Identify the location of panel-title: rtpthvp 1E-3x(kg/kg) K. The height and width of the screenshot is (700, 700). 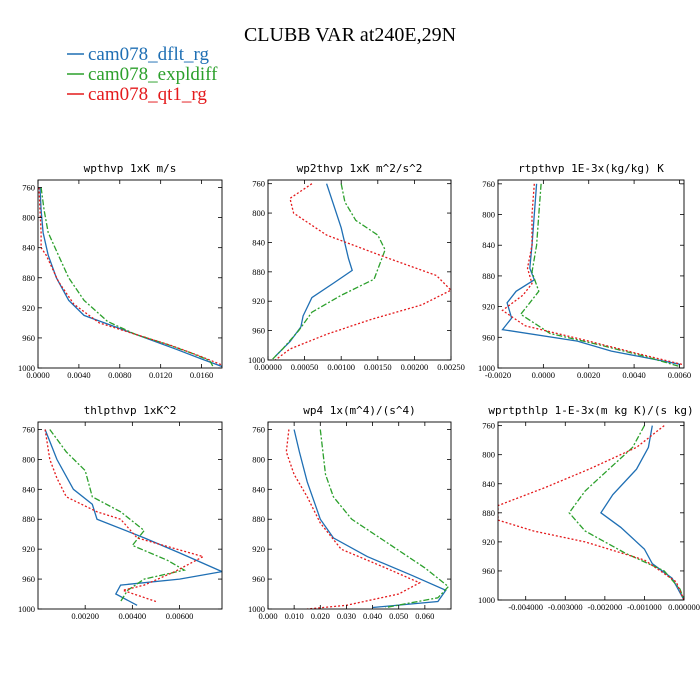
(591, 168).